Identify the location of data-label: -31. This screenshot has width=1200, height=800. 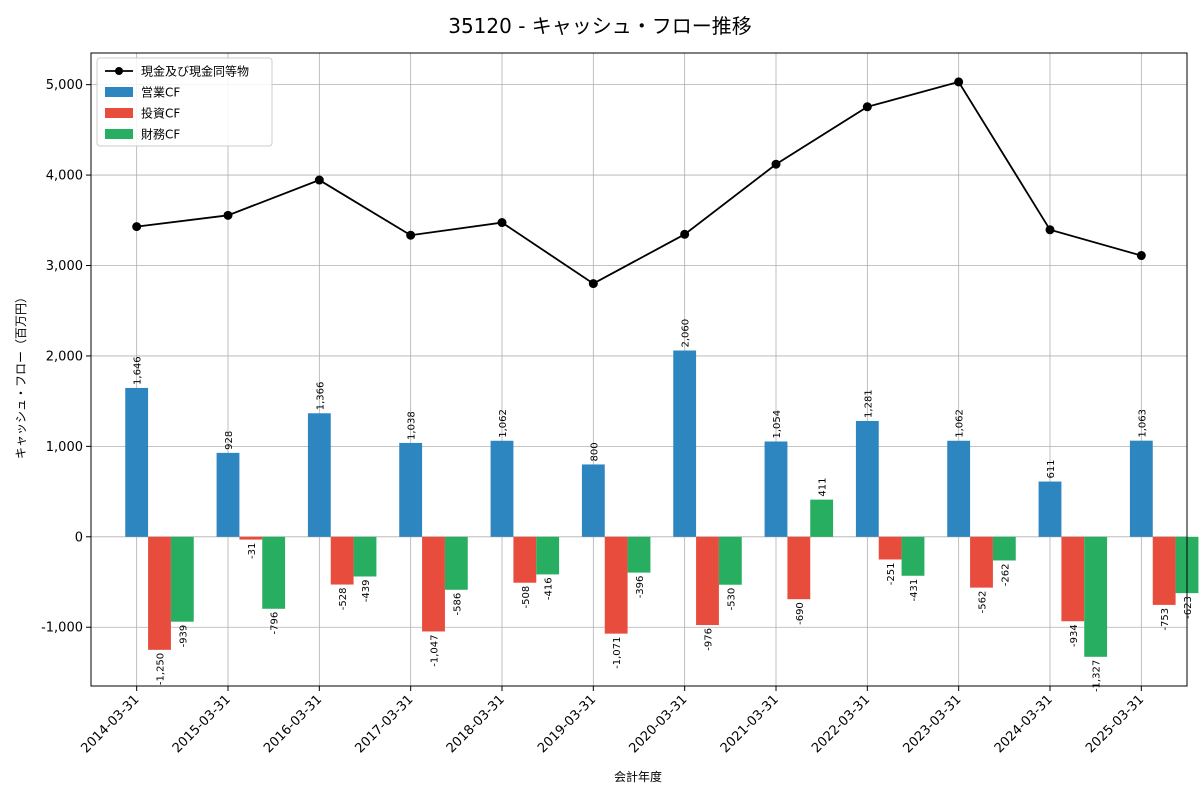
(252, 551).